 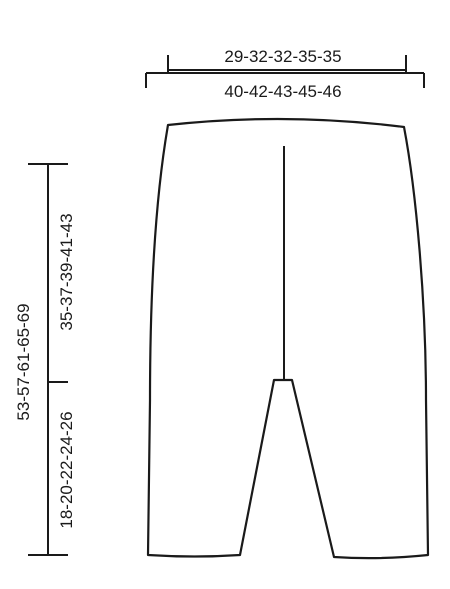 I want to click on top-width-measure: 29-32-32-35-35 40-42-43-45-46, so click(x=285, y=74).